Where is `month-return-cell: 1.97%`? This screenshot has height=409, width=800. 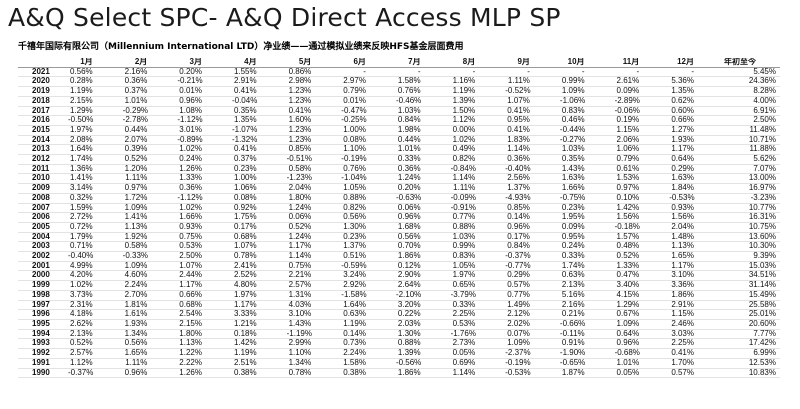
month-return-cell: 1.97% is located at coordinates (257, 295).